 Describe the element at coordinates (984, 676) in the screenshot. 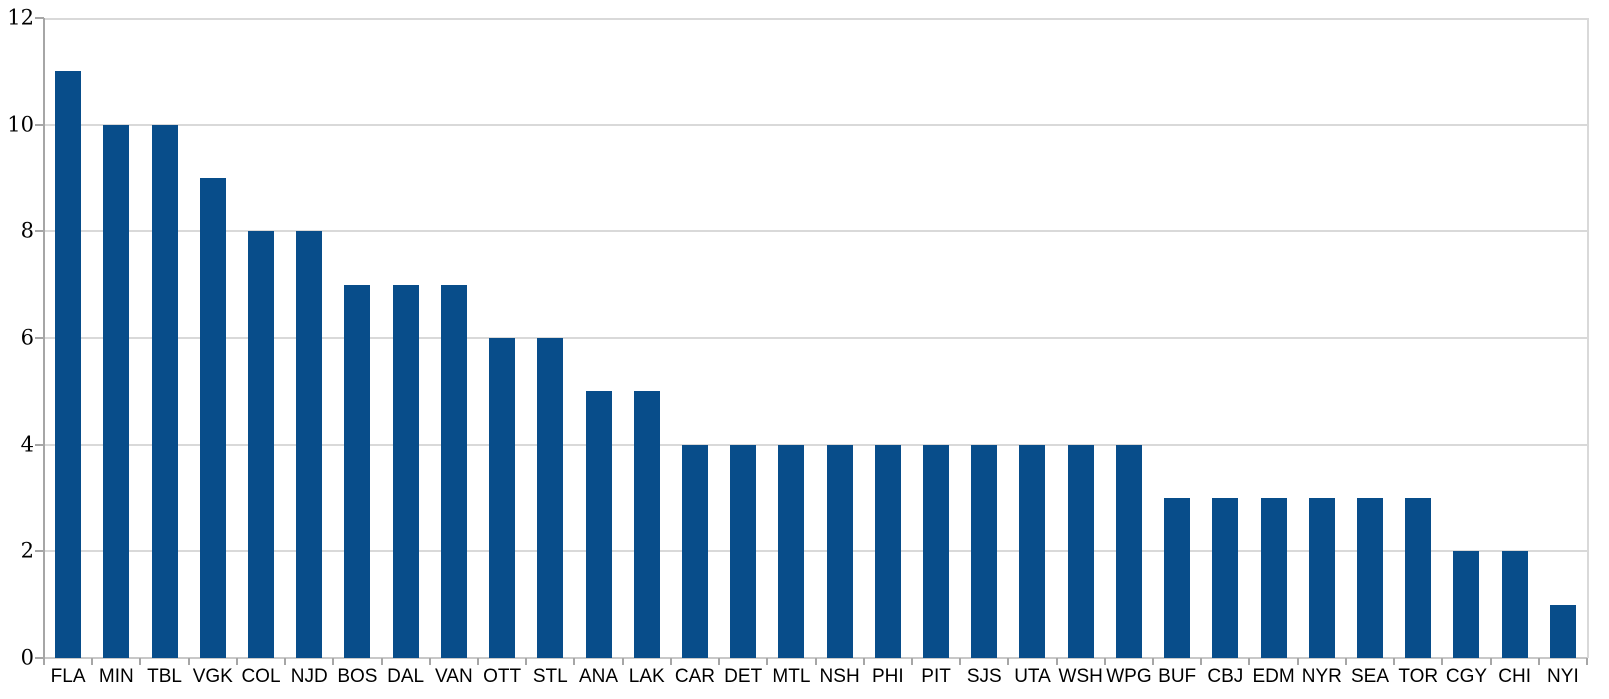

I see `x-label-SJS: SJS` at that location.